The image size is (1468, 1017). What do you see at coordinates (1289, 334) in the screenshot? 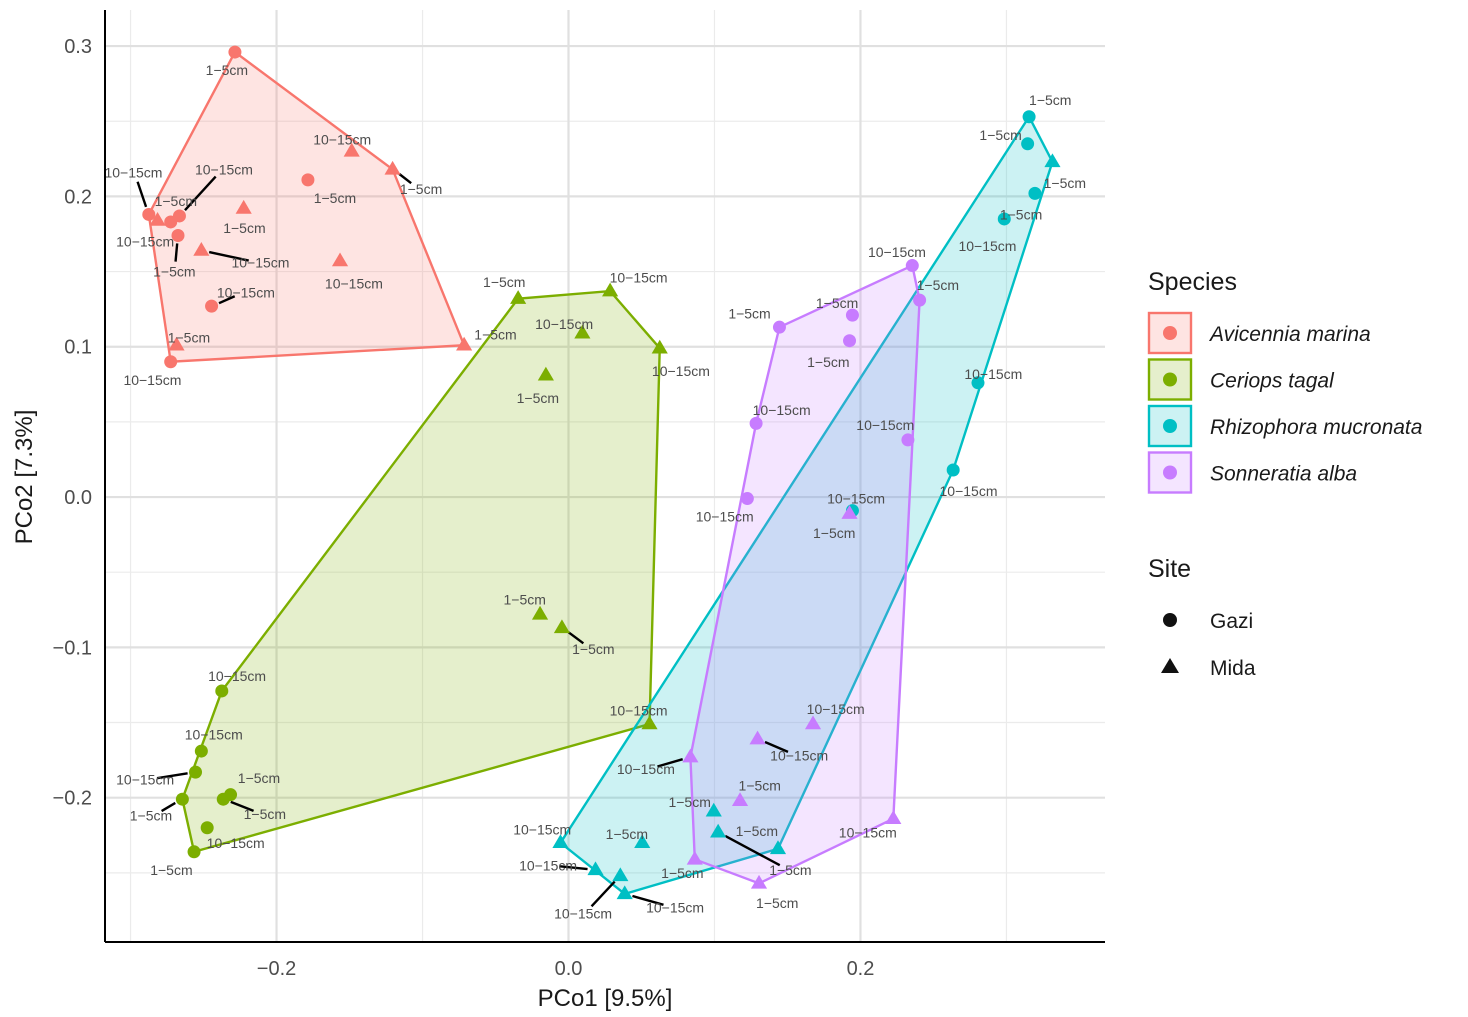
I see `legend-label-avicennia-marina: Avicennia marina` at bounding box center [1289, 334].